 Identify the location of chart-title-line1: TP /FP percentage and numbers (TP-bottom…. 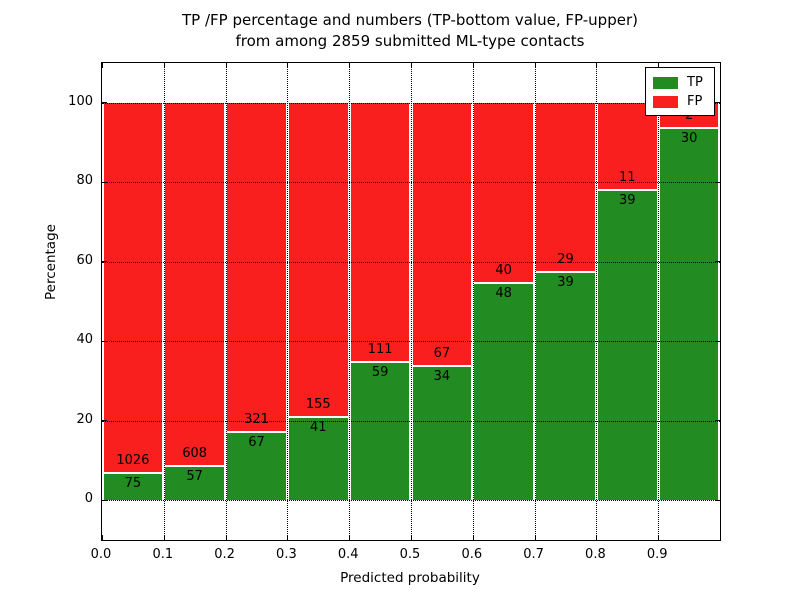
(410, 20).